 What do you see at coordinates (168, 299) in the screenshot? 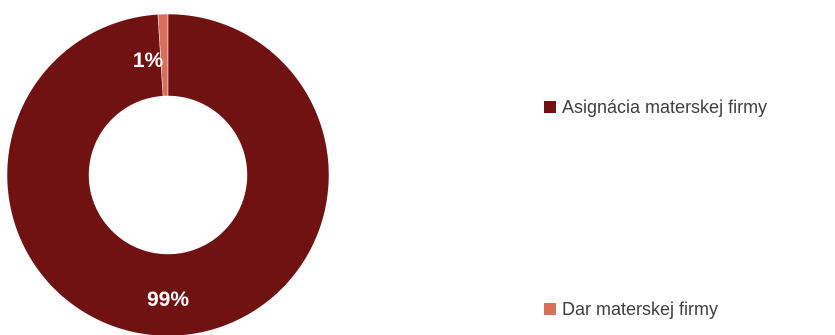
I see `data-label-99: 99%` at bounding box center [168, 299].